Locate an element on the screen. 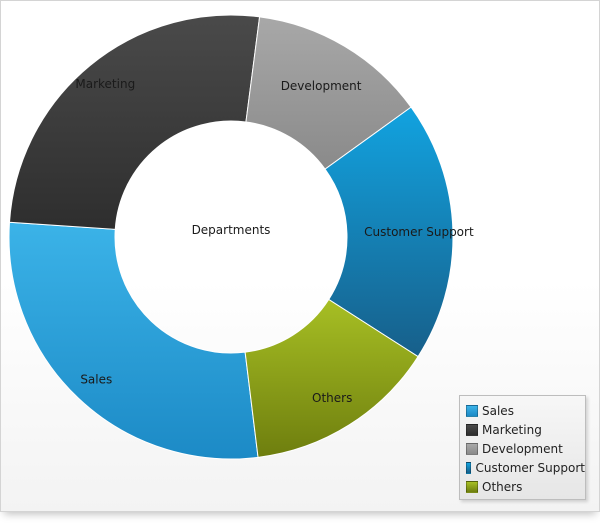 The image size is (600, 525). slice-label-sales: Sales is located at coordinates (96, 379).